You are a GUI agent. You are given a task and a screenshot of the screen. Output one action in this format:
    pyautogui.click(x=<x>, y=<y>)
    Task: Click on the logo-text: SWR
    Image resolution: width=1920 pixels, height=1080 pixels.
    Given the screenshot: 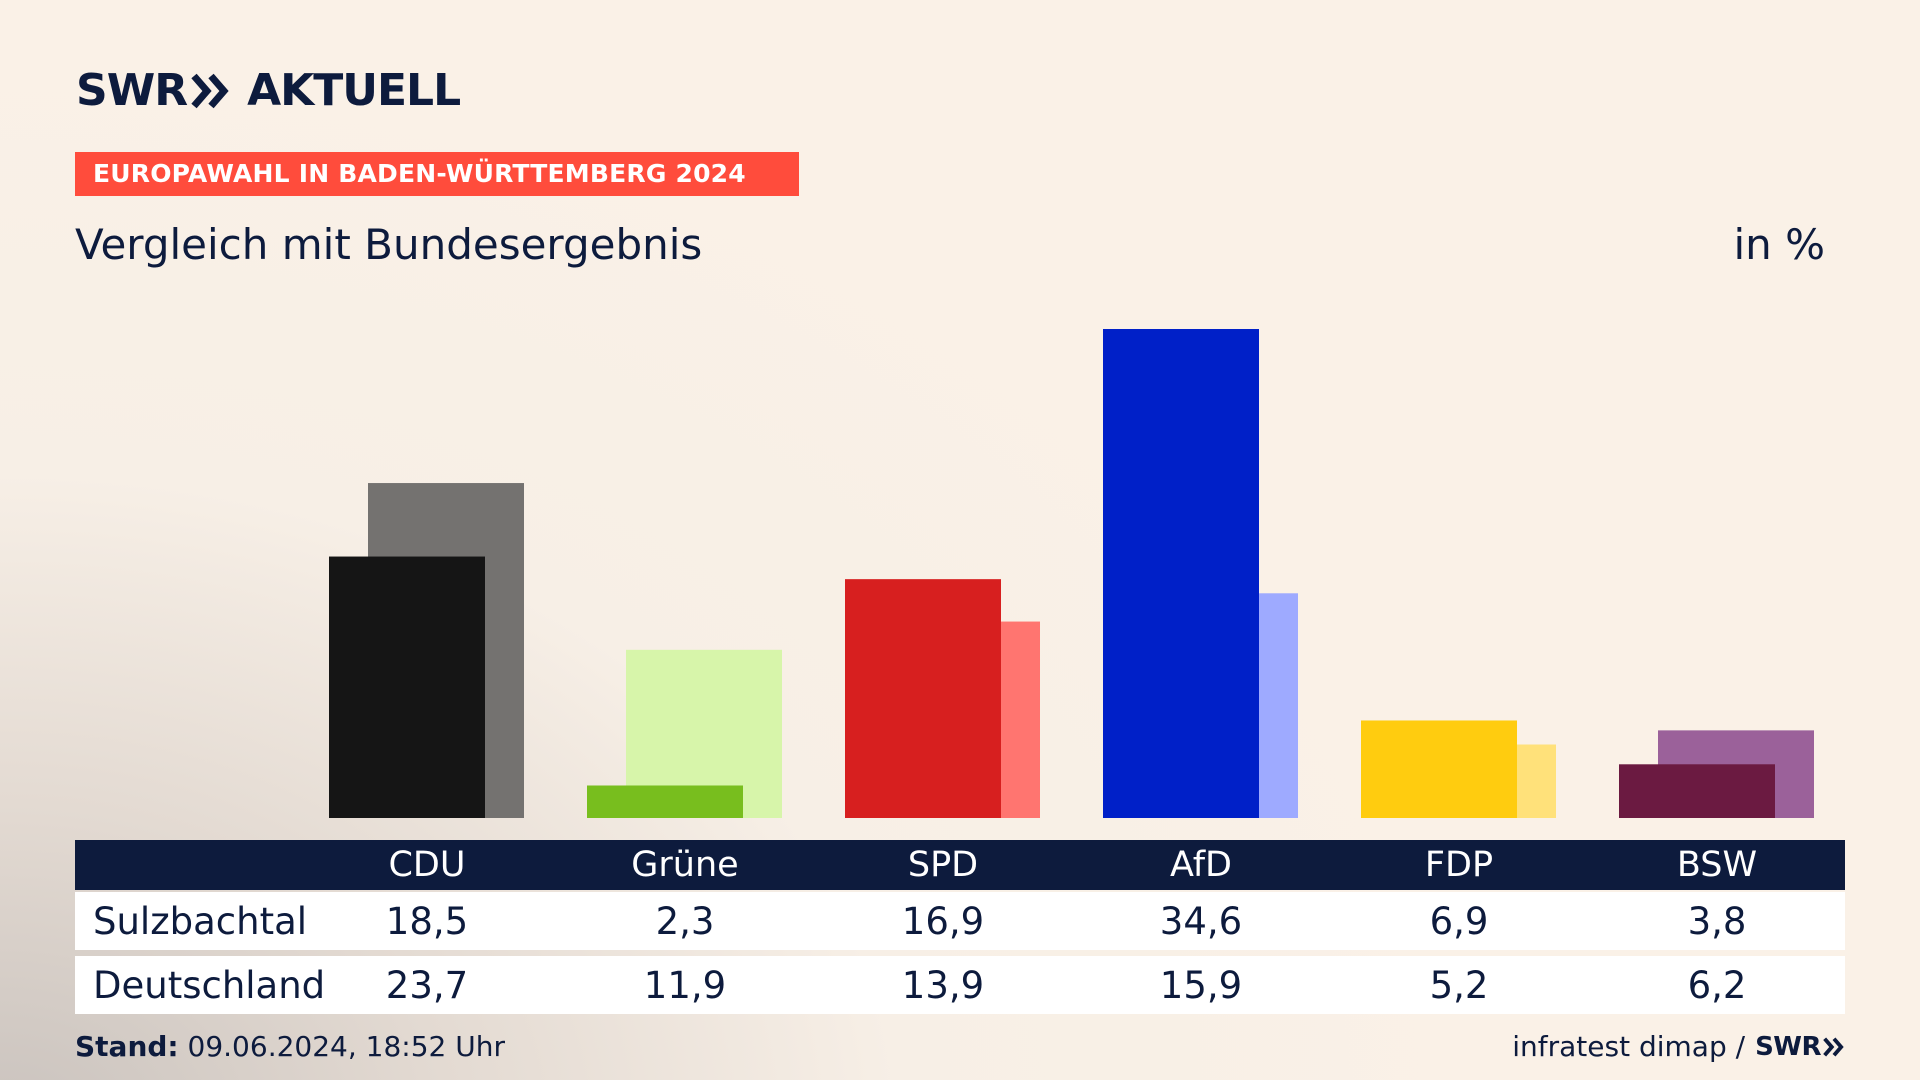 What is the action you would take?
    pyautogui.click(x=132, y=90)
    